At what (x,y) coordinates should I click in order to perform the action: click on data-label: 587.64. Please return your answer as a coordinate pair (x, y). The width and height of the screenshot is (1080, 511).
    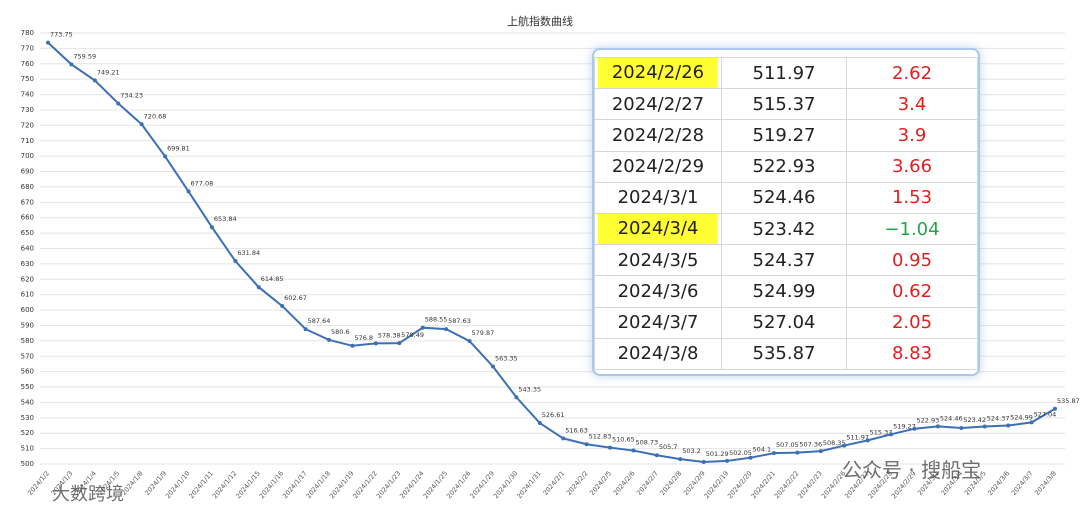
    Looking at the image, I should click on (319, 321).